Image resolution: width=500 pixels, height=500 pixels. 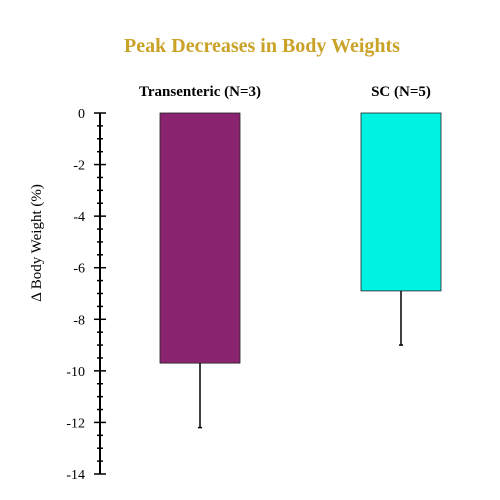 I want to click on y-tick-label: -10, so click(x=75, y=372).